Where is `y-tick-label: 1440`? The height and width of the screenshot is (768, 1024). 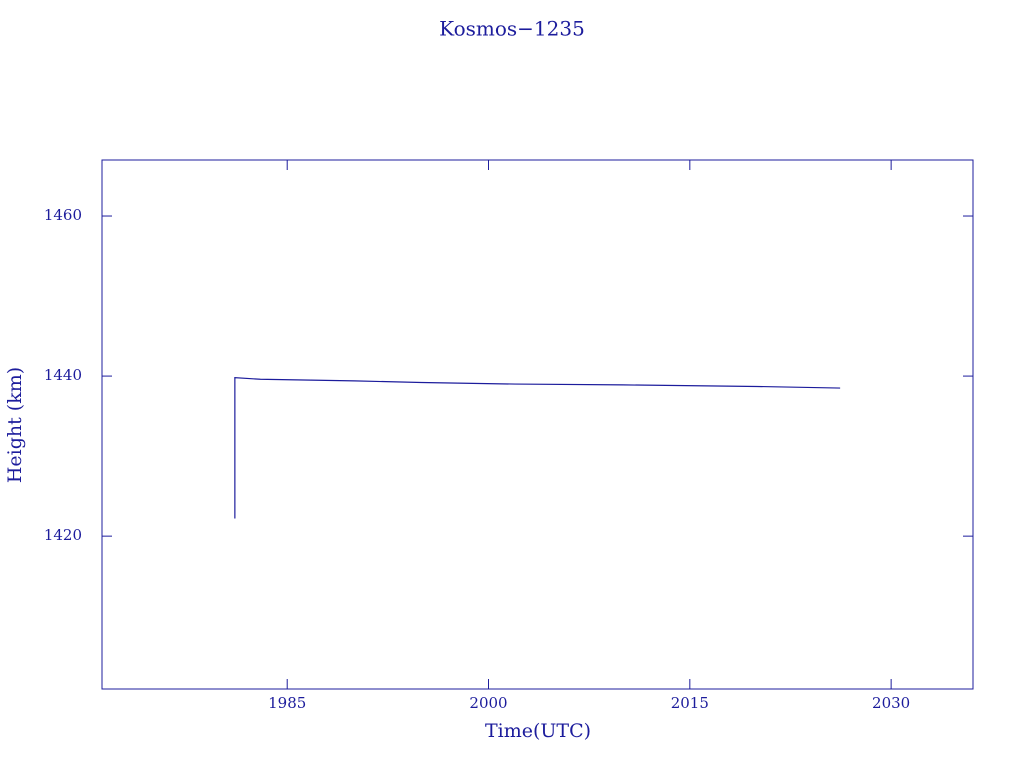 y-tick-label: 1440 is located at coordinates (63, 375).